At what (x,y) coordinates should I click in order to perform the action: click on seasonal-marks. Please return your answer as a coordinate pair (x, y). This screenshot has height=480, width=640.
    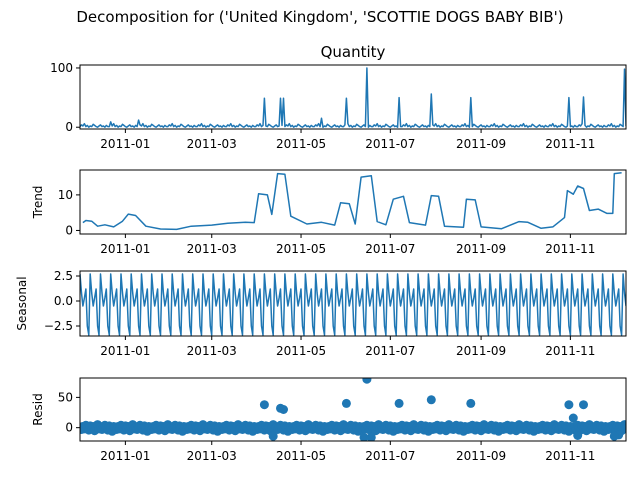
    Looking at the image, I should click on (353, 304).